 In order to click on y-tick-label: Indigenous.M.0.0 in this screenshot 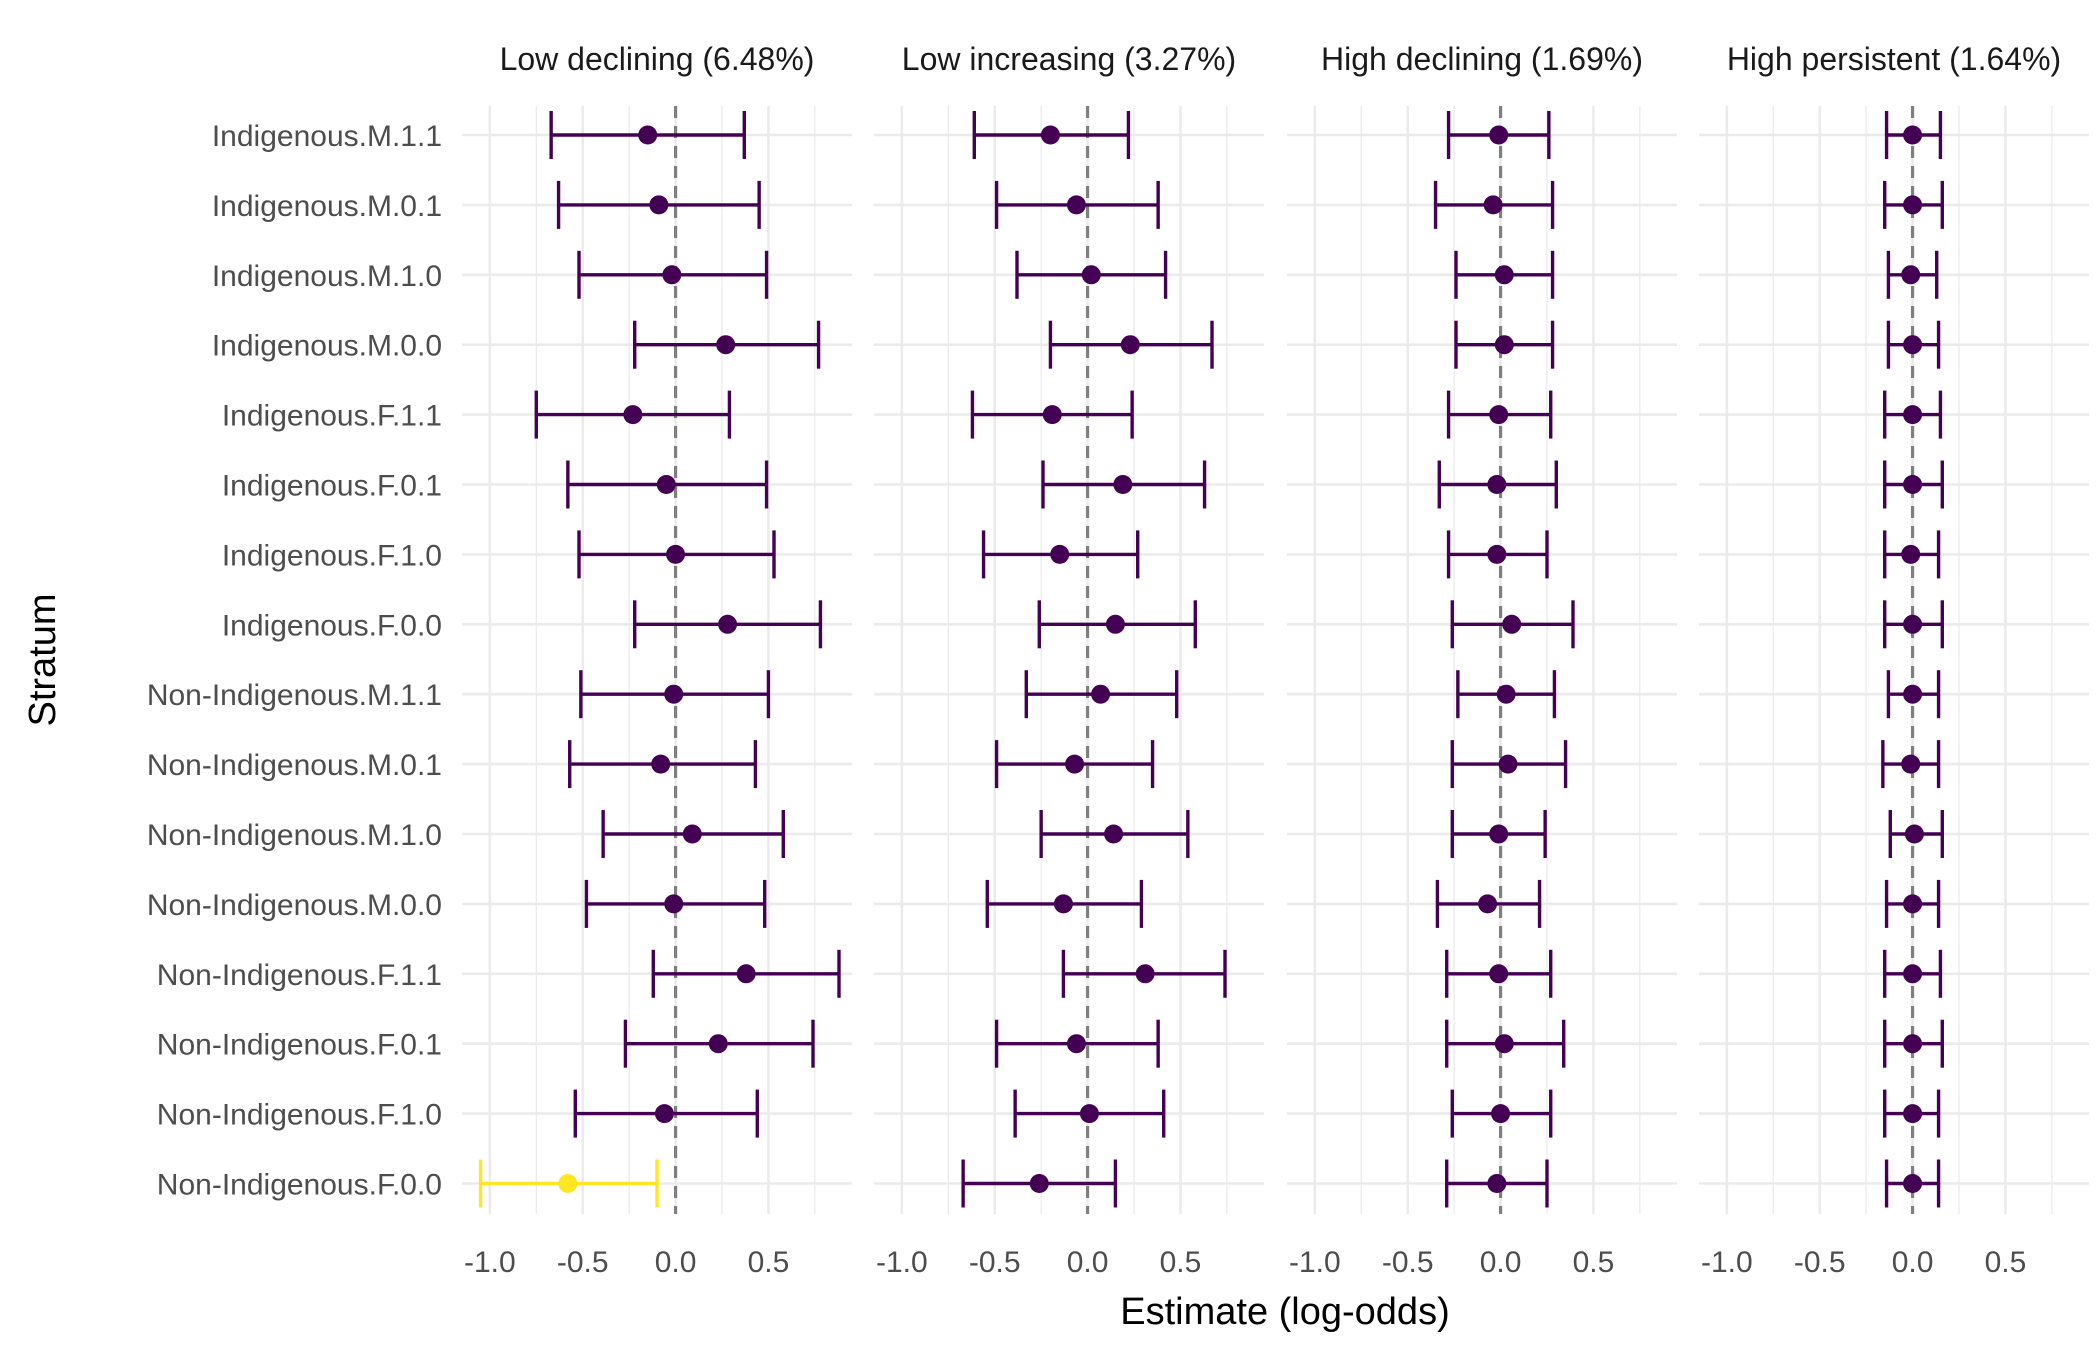, I will do `click(327, 346)`.